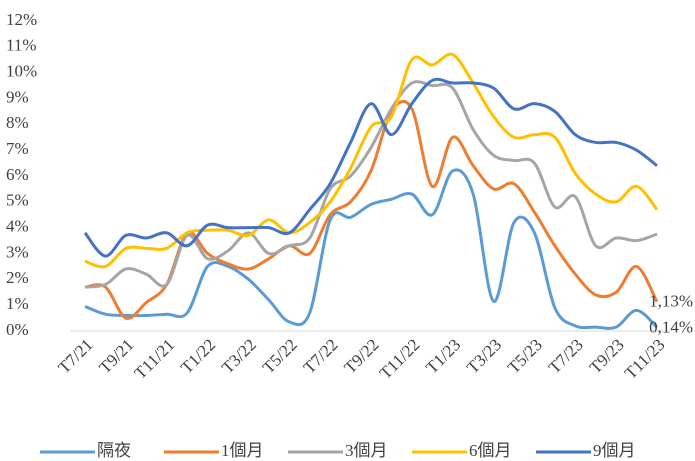  I want to click on value-label: 0,14%, so click(671, 326).